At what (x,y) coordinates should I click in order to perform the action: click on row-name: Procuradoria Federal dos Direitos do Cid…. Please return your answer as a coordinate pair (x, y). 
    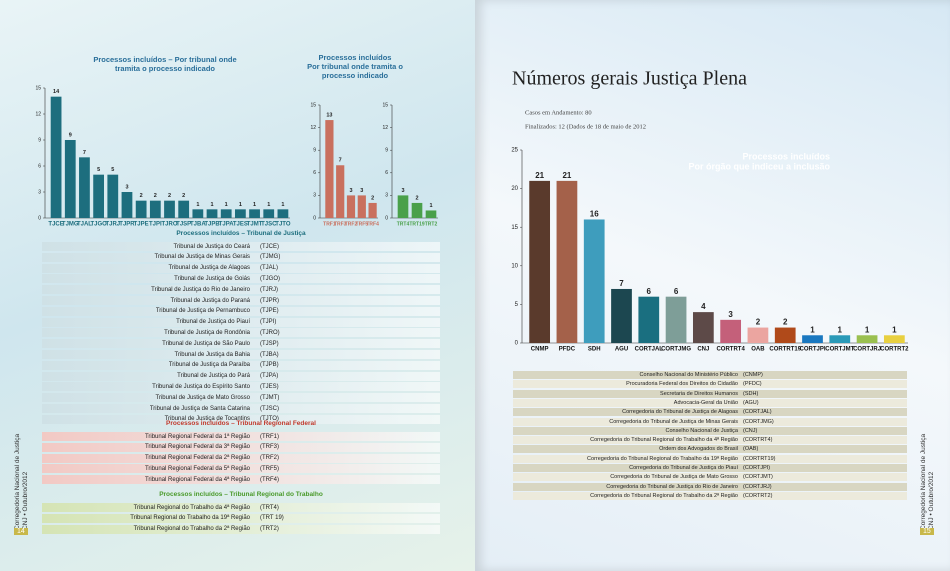
    Looking at the image, I should click on (682, 384).